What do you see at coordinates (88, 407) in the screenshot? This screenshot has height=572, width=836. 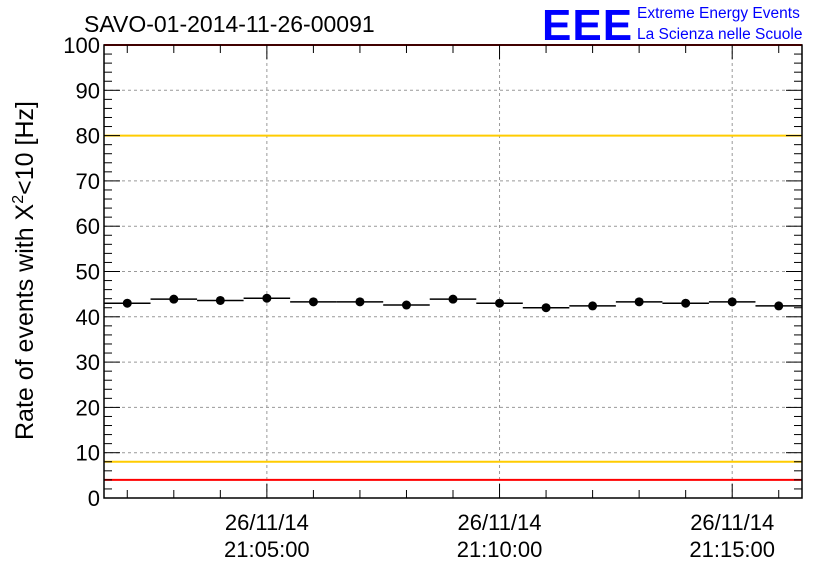 I see `y-tick-label: 20` at bounding box center [88, 407].